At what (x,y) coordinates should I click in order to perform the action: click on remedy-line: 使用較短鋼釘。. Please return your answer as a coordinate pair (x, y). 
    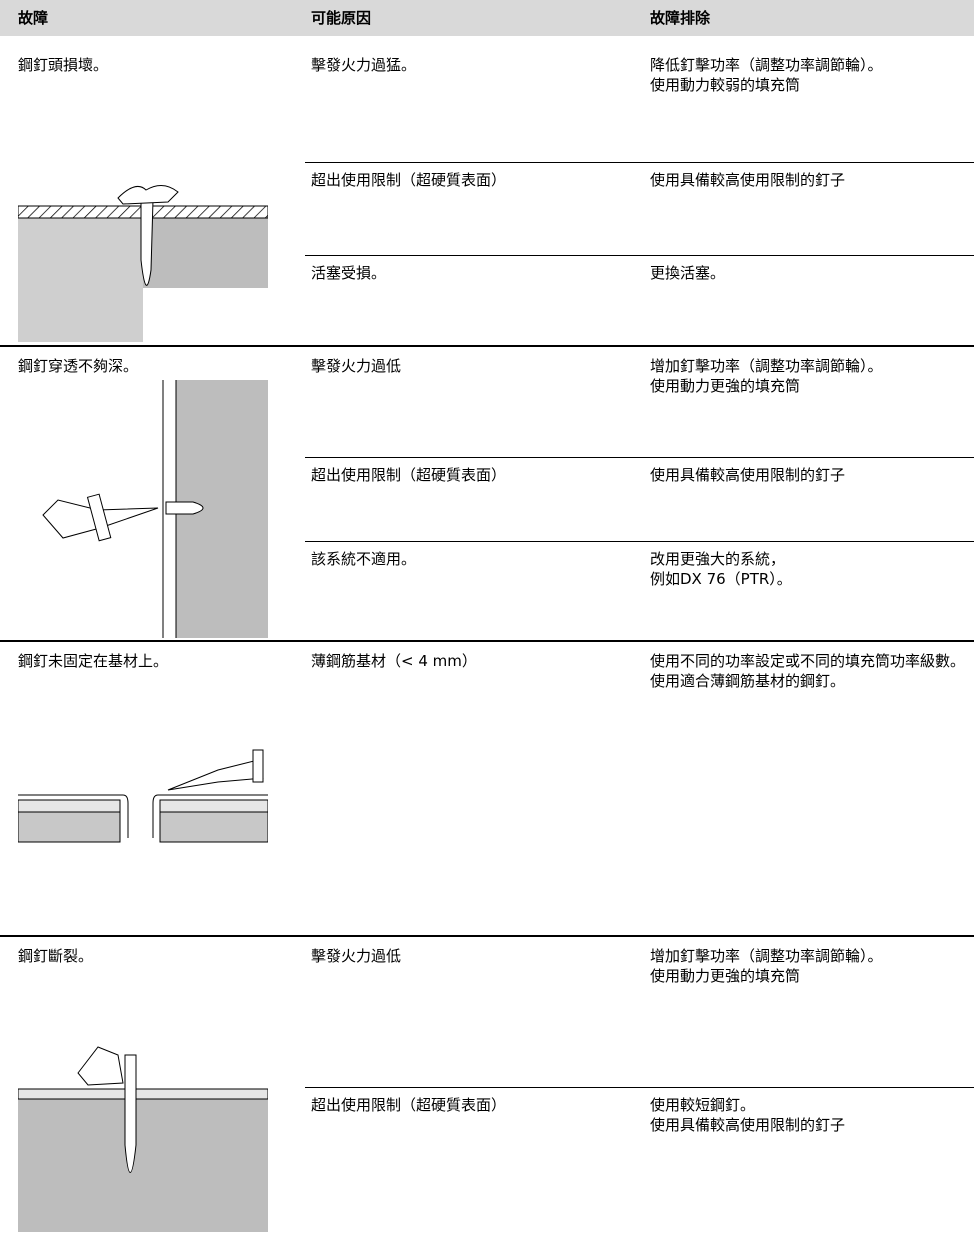
    Looking at the image, I should click on (703, 1105).